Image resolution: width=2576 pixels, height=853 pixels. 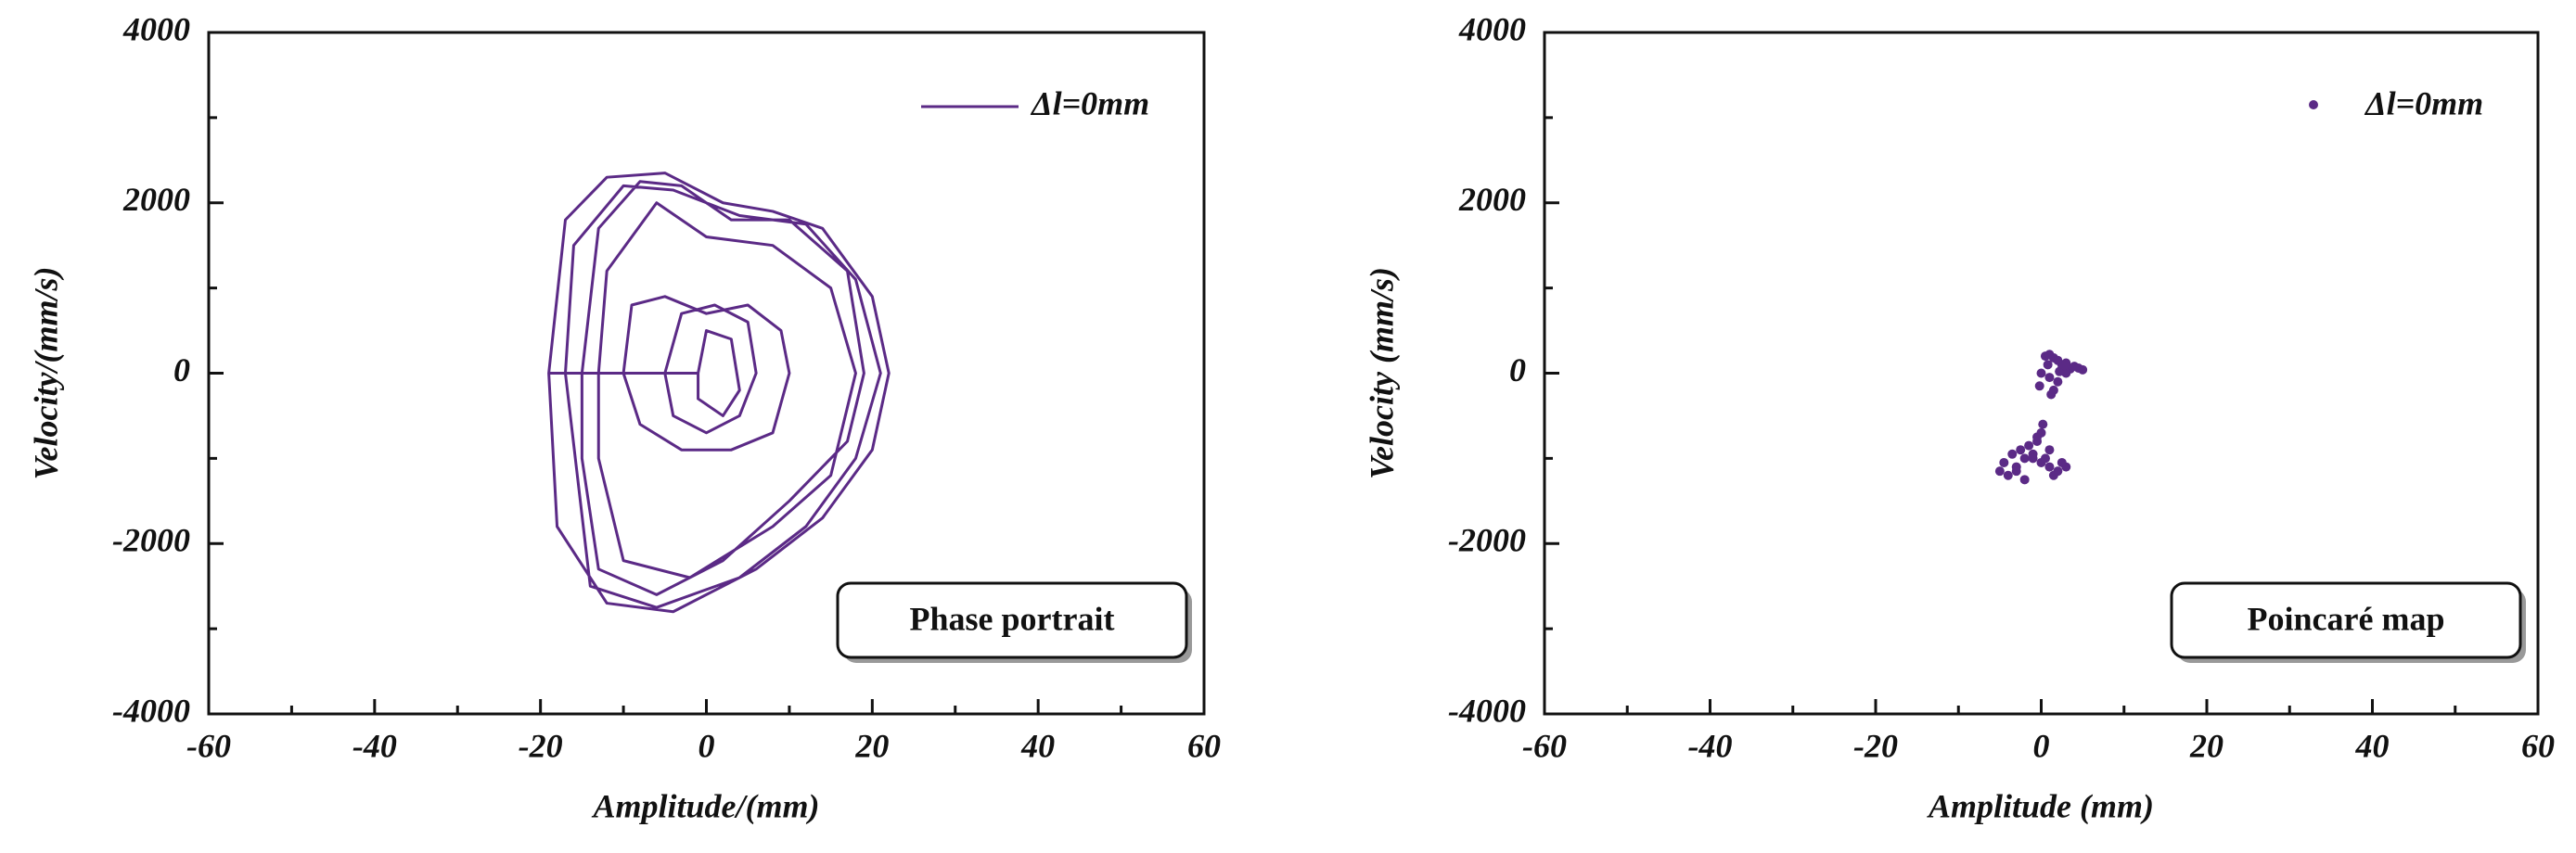 What do you see at coordinates (1381, 373) in the screenshot?
I see `y-axis-label: Velocity (mm/s)` at bounding box center [1381, 373].